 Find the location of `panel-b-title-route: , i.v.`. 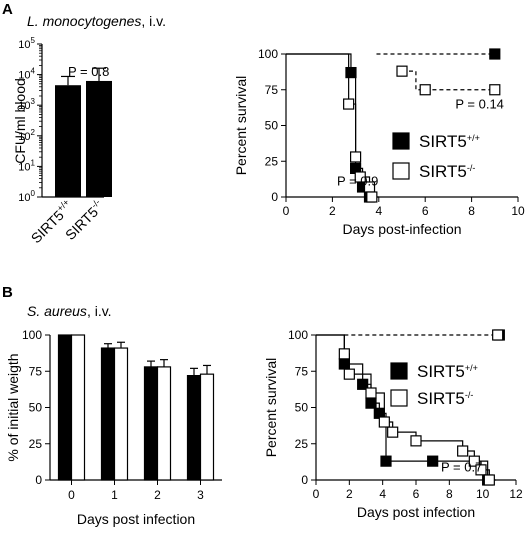

panel-b-title-route: , i.v. is located at coordinates (99, 311).